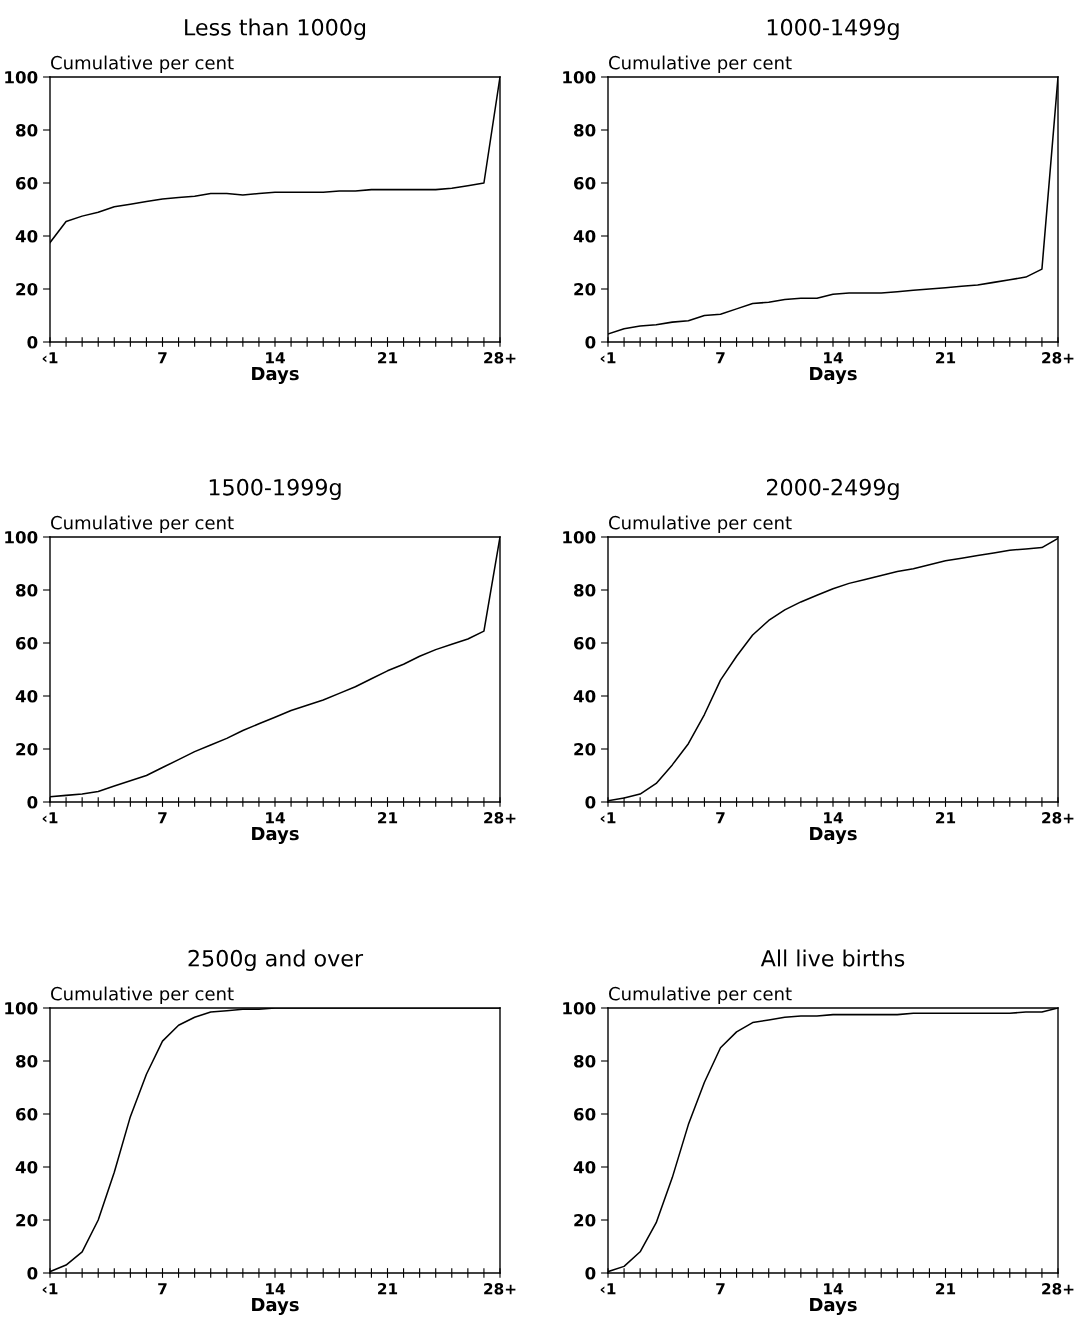  Describe the element at coordinates (275, 29) in the screenshot. I see `chart-title: Less than 1000g` at that location.